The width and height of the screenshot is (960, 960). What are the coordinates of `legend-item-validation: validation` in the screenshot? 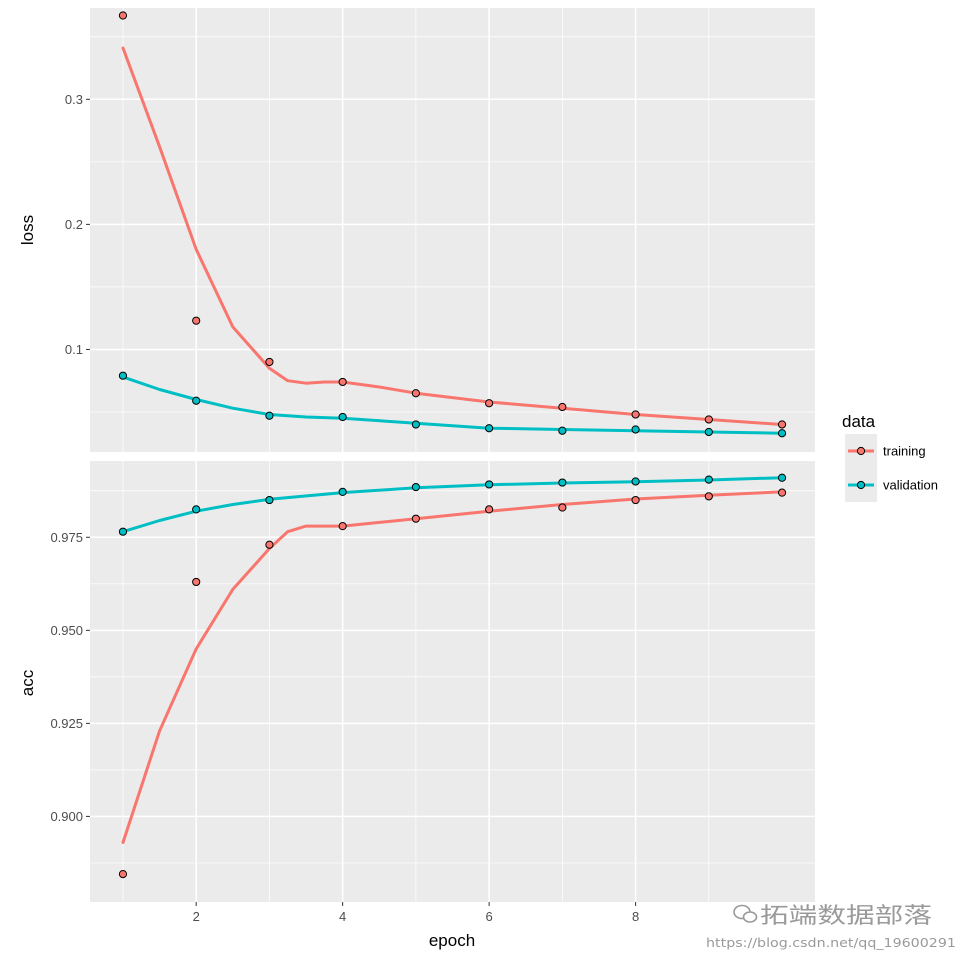 It's located at (891, 485).